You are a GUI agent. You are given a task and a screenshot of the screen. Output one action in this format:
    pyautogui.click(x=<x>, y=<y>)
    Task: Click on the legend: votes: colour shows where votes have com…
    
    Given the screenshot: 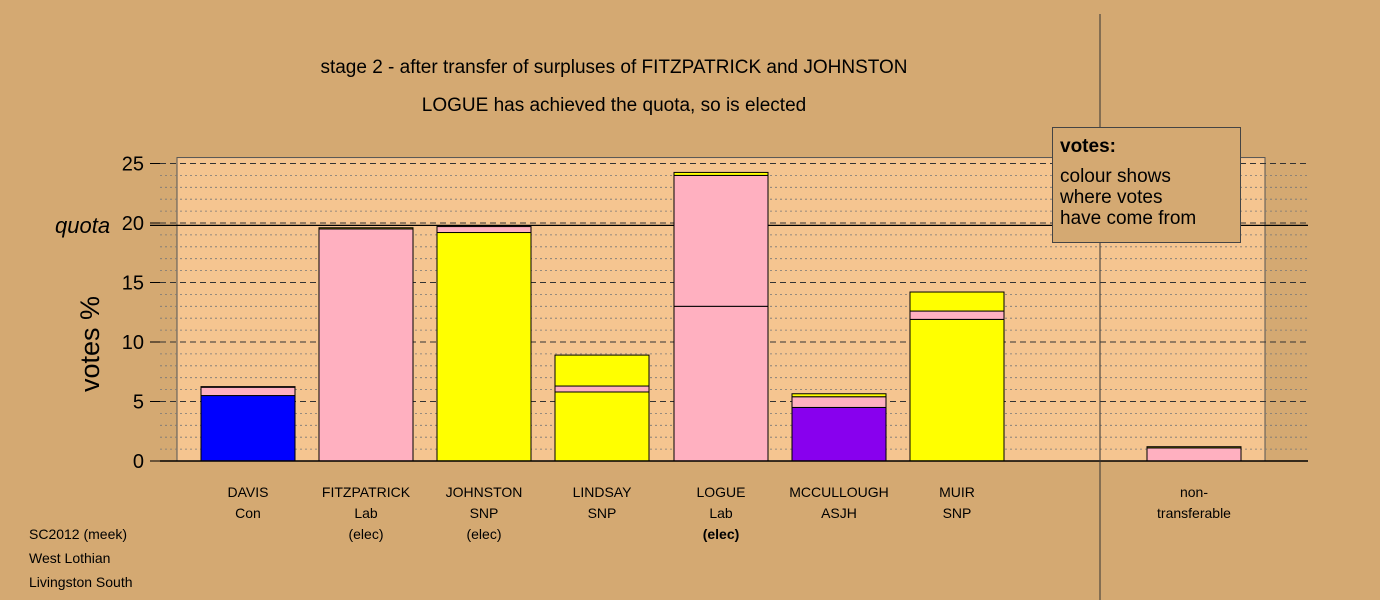 What is the action you would take?
    pyautogui.click(x=1146, y=185)
    